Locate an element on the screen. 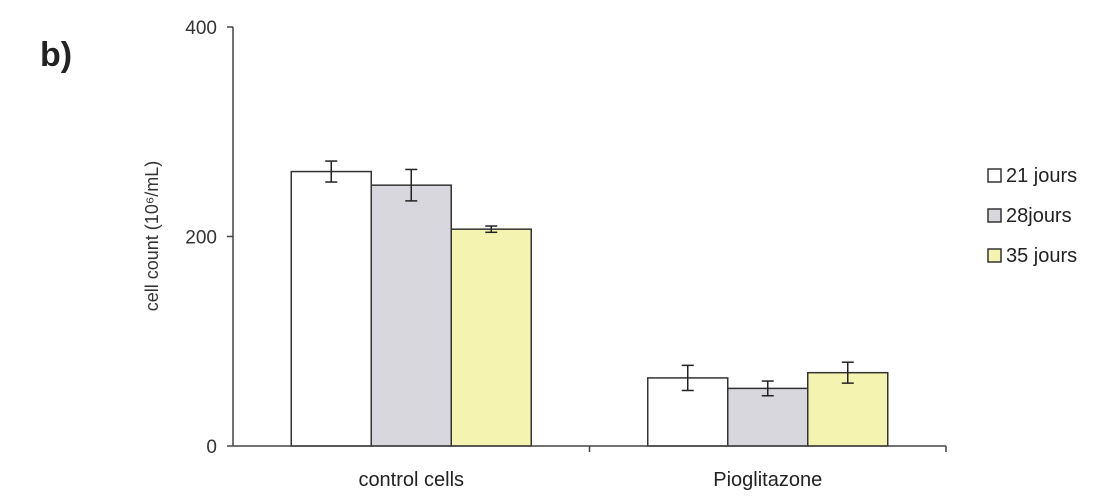 This screenshot has height=496, width=1110. x-category-label: control cells is located at coordinates (411, 480).